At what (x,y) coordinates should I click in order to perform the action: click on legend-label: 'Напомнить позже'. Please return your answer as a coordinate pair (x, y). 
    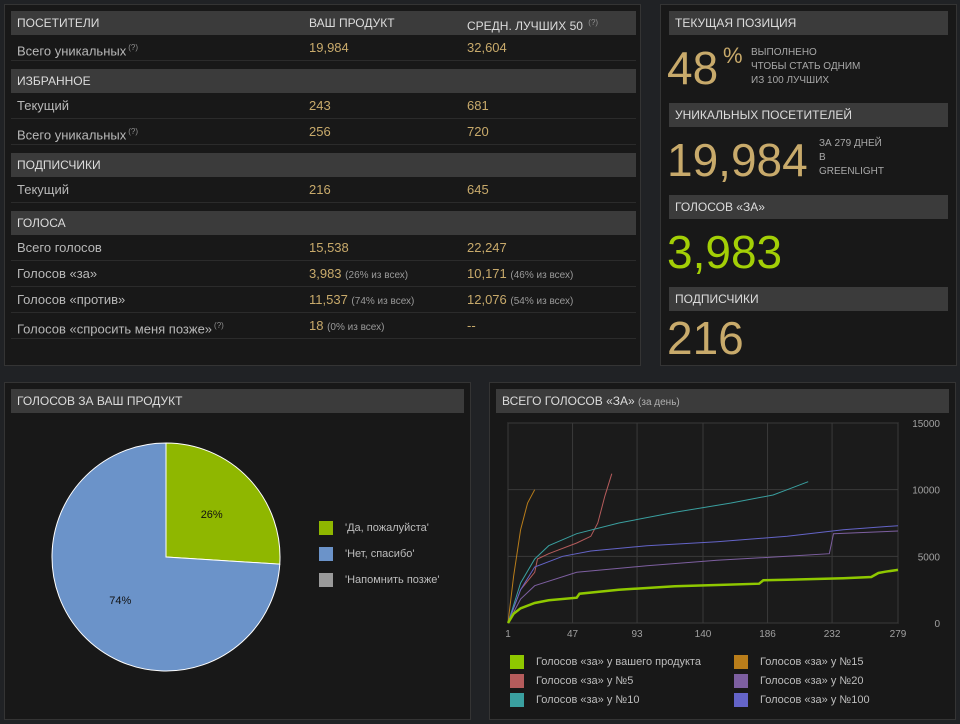
    Looking at the image, I should click on (392, 579).